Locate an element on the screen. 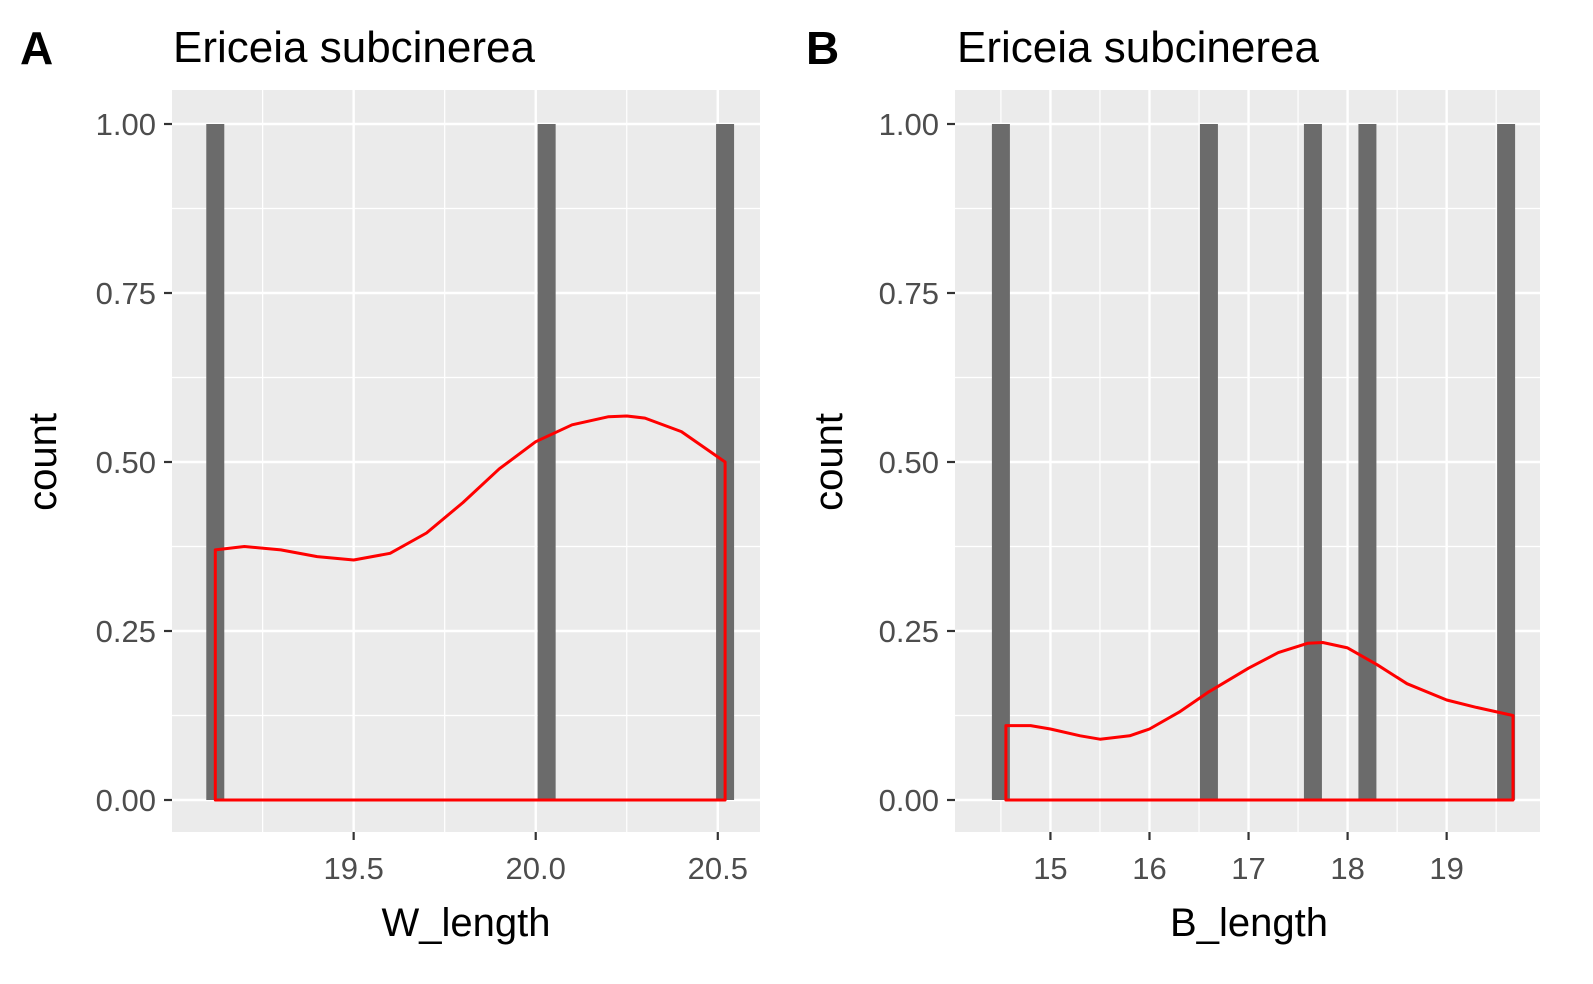 Image resolution: width=1593 pixels, height=984 pixels. panel-a-ytick-label: 0.50 is located at coordinates (126, 462).